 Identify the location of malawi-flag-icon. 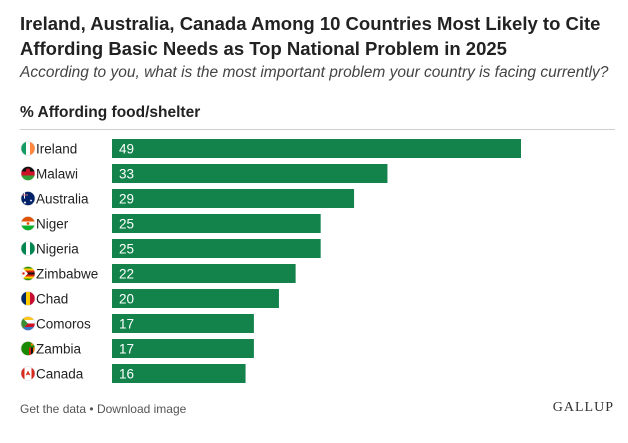
(28, 173).